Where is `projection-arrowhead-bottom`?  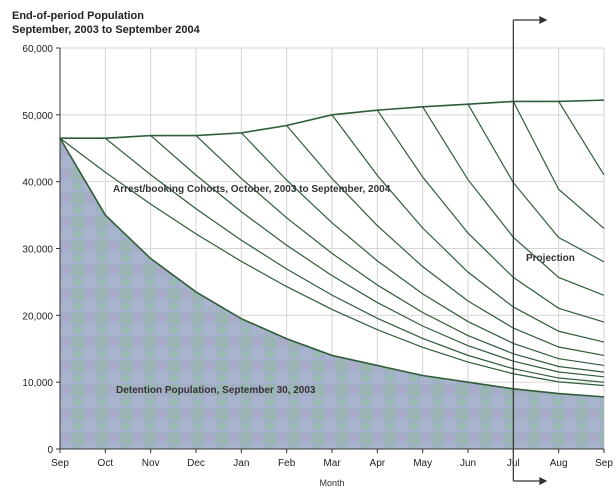
projection-arrowhead-bottom is located at coordinates (543, 481).